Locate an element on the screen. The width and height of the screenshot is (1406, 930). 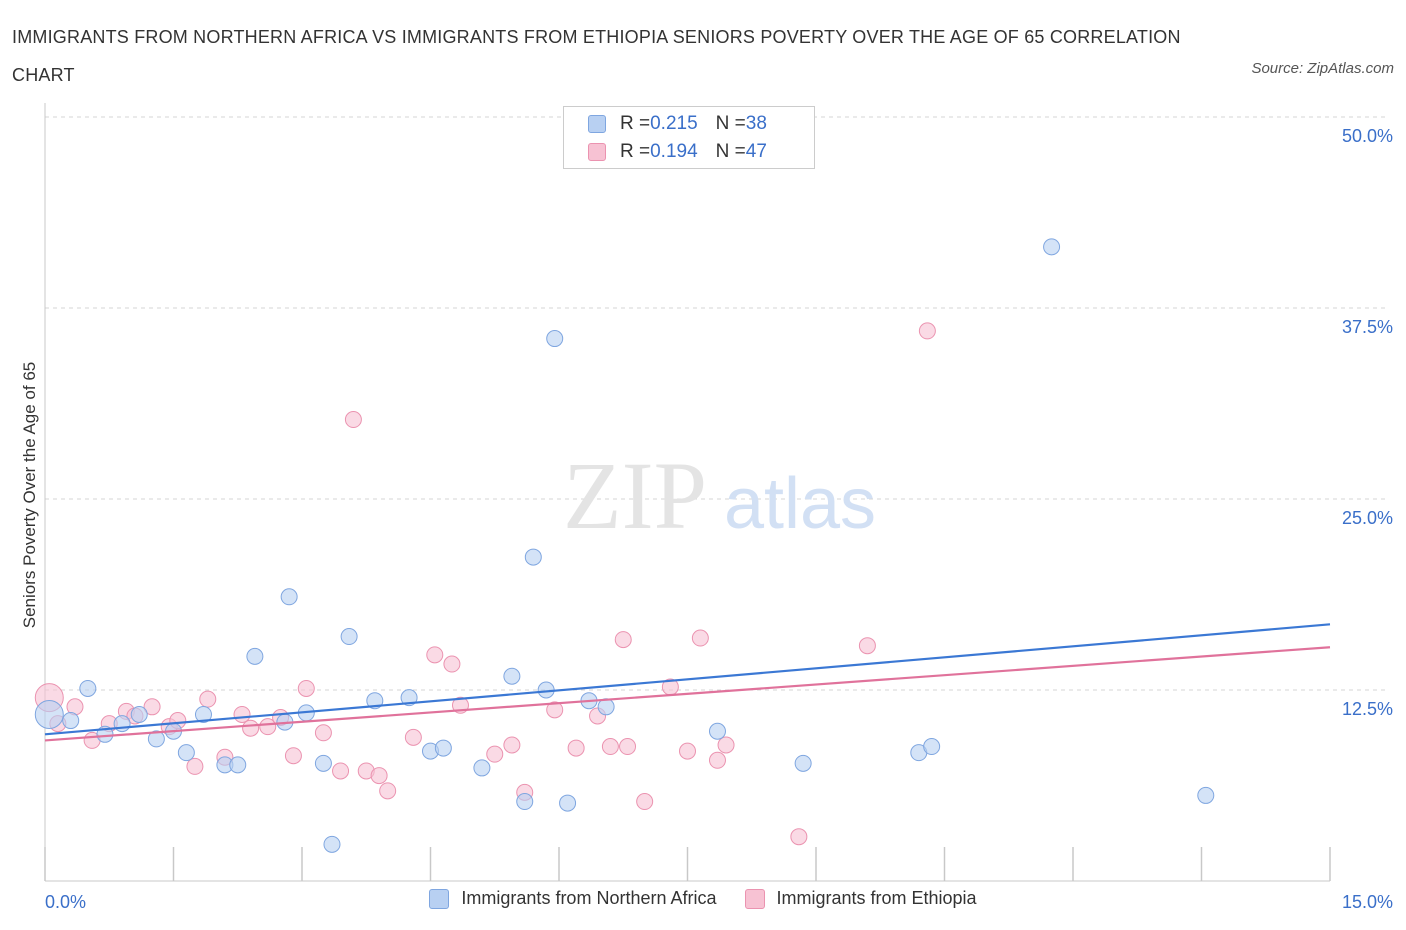
y-tick-label: 25.0% is located at coordinates (1367, 518).